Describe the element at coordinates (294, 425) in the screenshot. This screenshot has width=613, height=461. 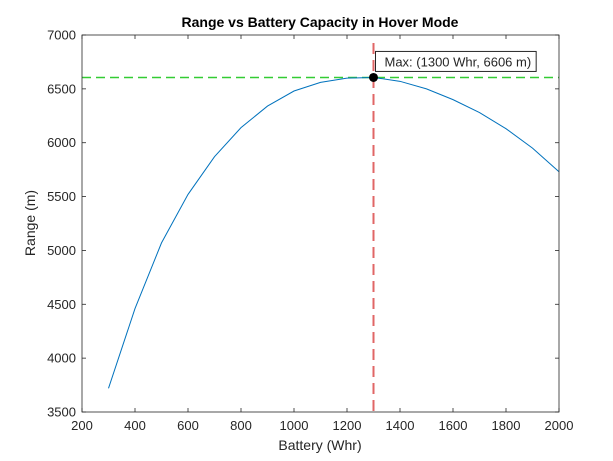
I see `x-tick-label: 1000` at that location.